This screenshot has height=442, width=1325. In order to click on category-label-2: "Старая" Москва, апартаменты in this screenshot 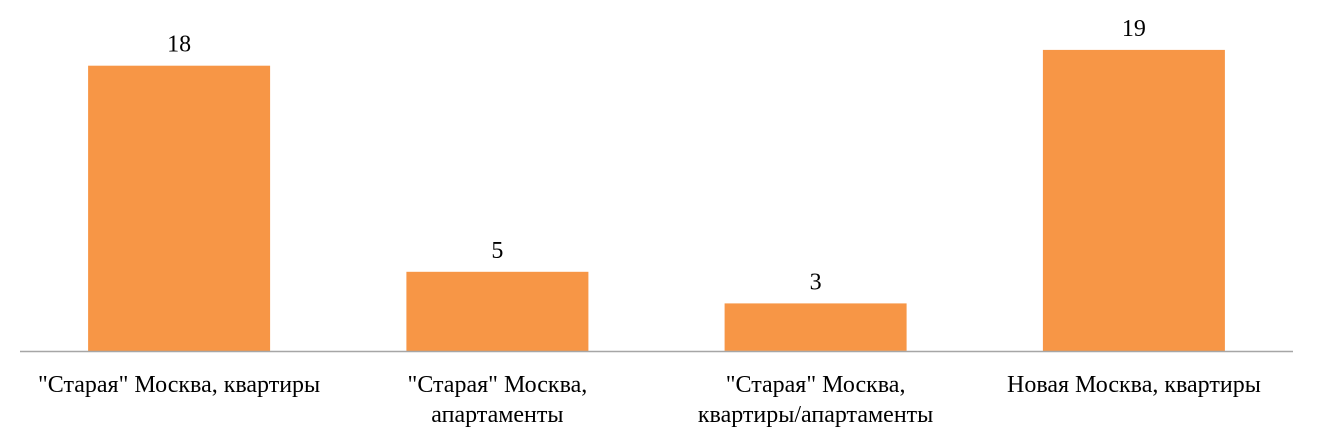, I will do `click(498, 400)`.